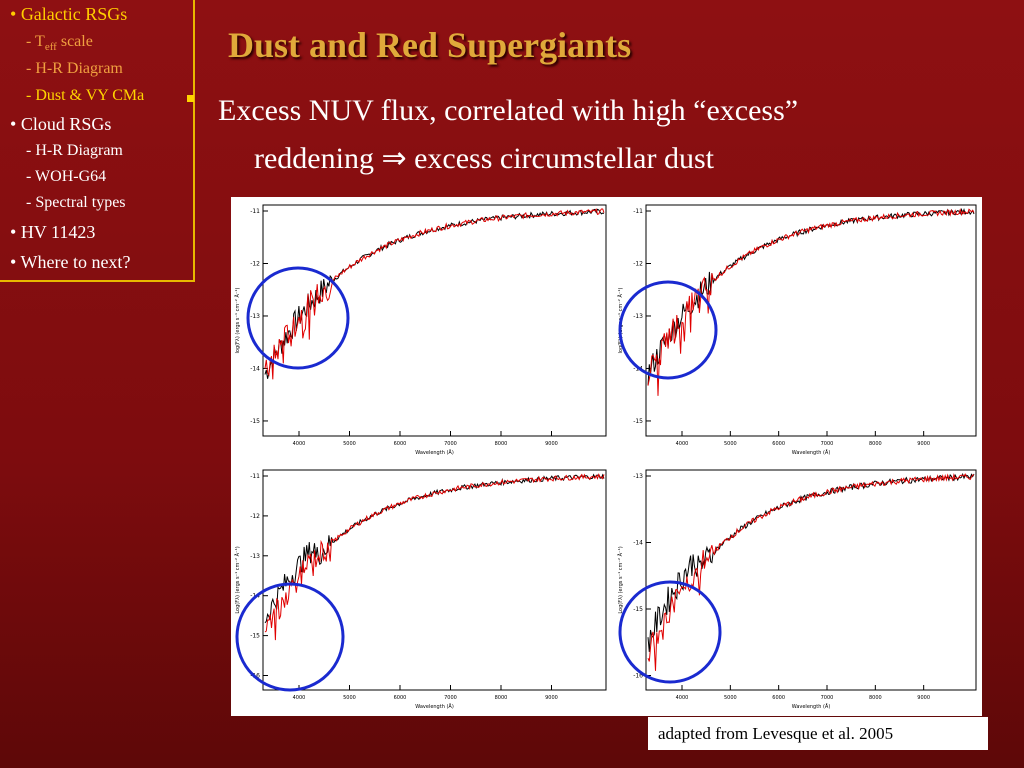 This screenshot has width=1024, height=768. I want to click on y-tick-label: -16, so click(638, 676).